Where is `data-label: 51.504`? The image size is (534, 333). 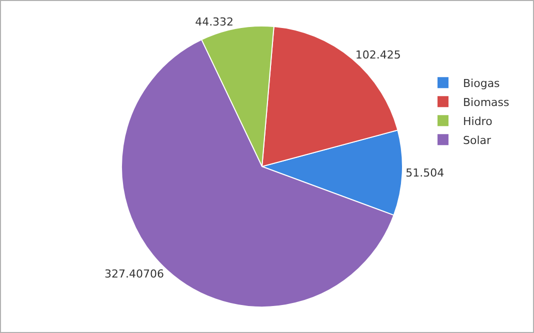 data-label: 51.504 is located at coordinates (425, 173).